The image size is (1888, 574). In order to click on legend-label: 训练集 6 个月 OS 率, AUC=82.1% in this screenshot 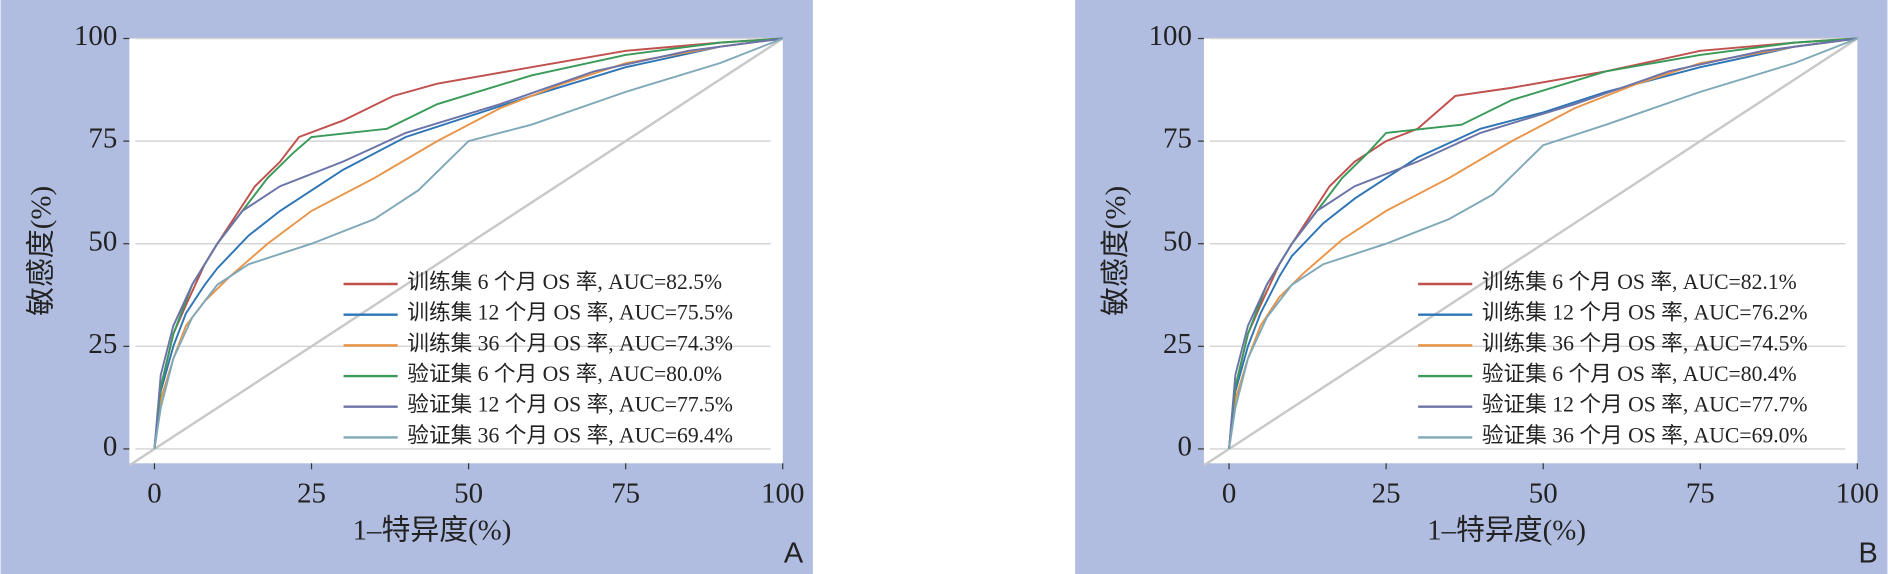, I will do `click(1639, 282)`.